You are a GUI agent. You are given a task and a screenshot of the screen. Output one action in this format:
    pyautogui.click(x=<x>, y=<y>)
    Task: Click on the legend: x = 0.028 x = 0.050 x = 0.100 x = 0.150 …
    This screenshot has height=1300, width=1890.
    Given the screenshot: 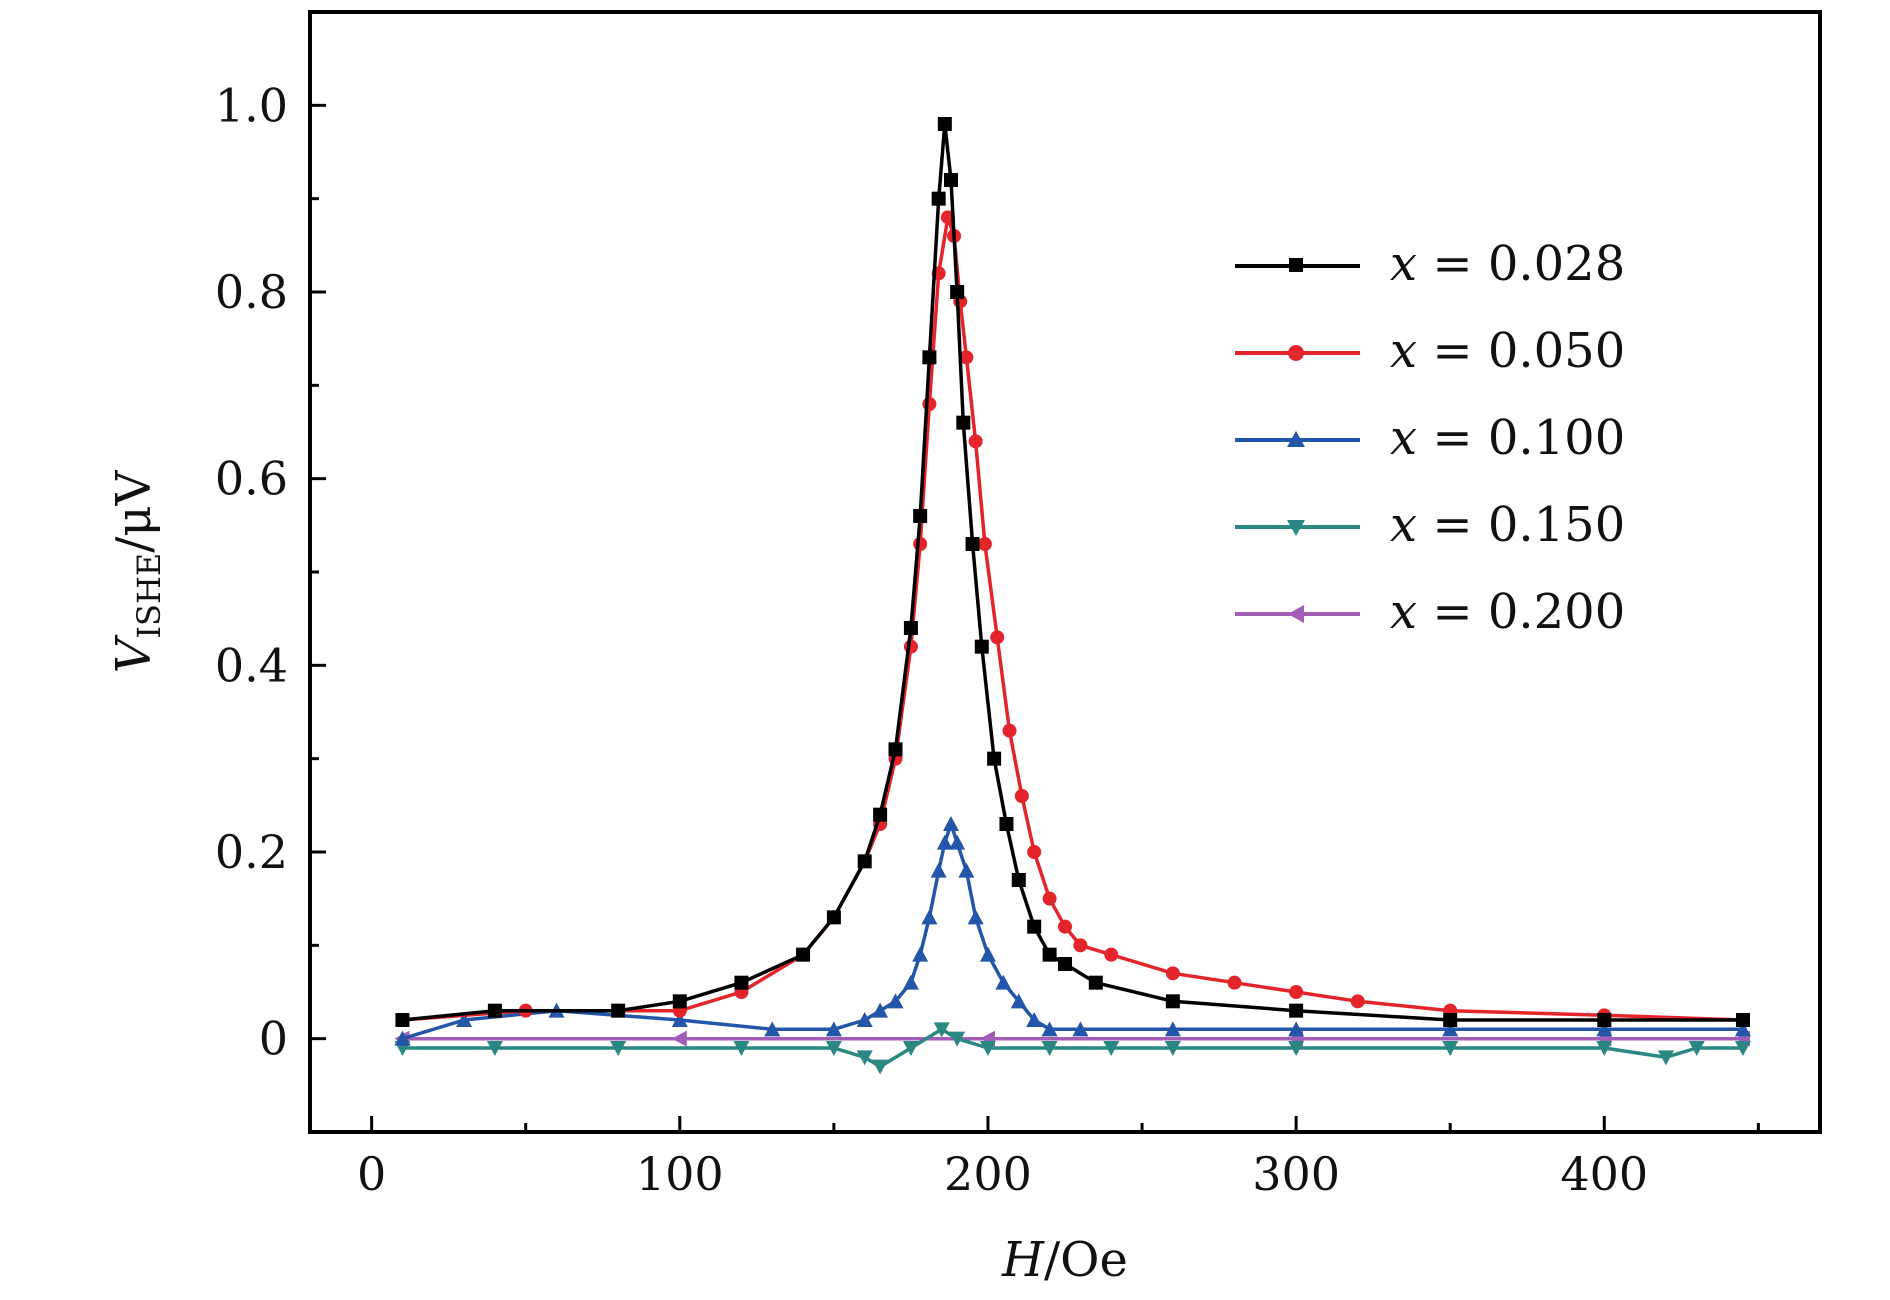 What is the action you would take?
    pyautogui.click(x=1430, y=438)
    